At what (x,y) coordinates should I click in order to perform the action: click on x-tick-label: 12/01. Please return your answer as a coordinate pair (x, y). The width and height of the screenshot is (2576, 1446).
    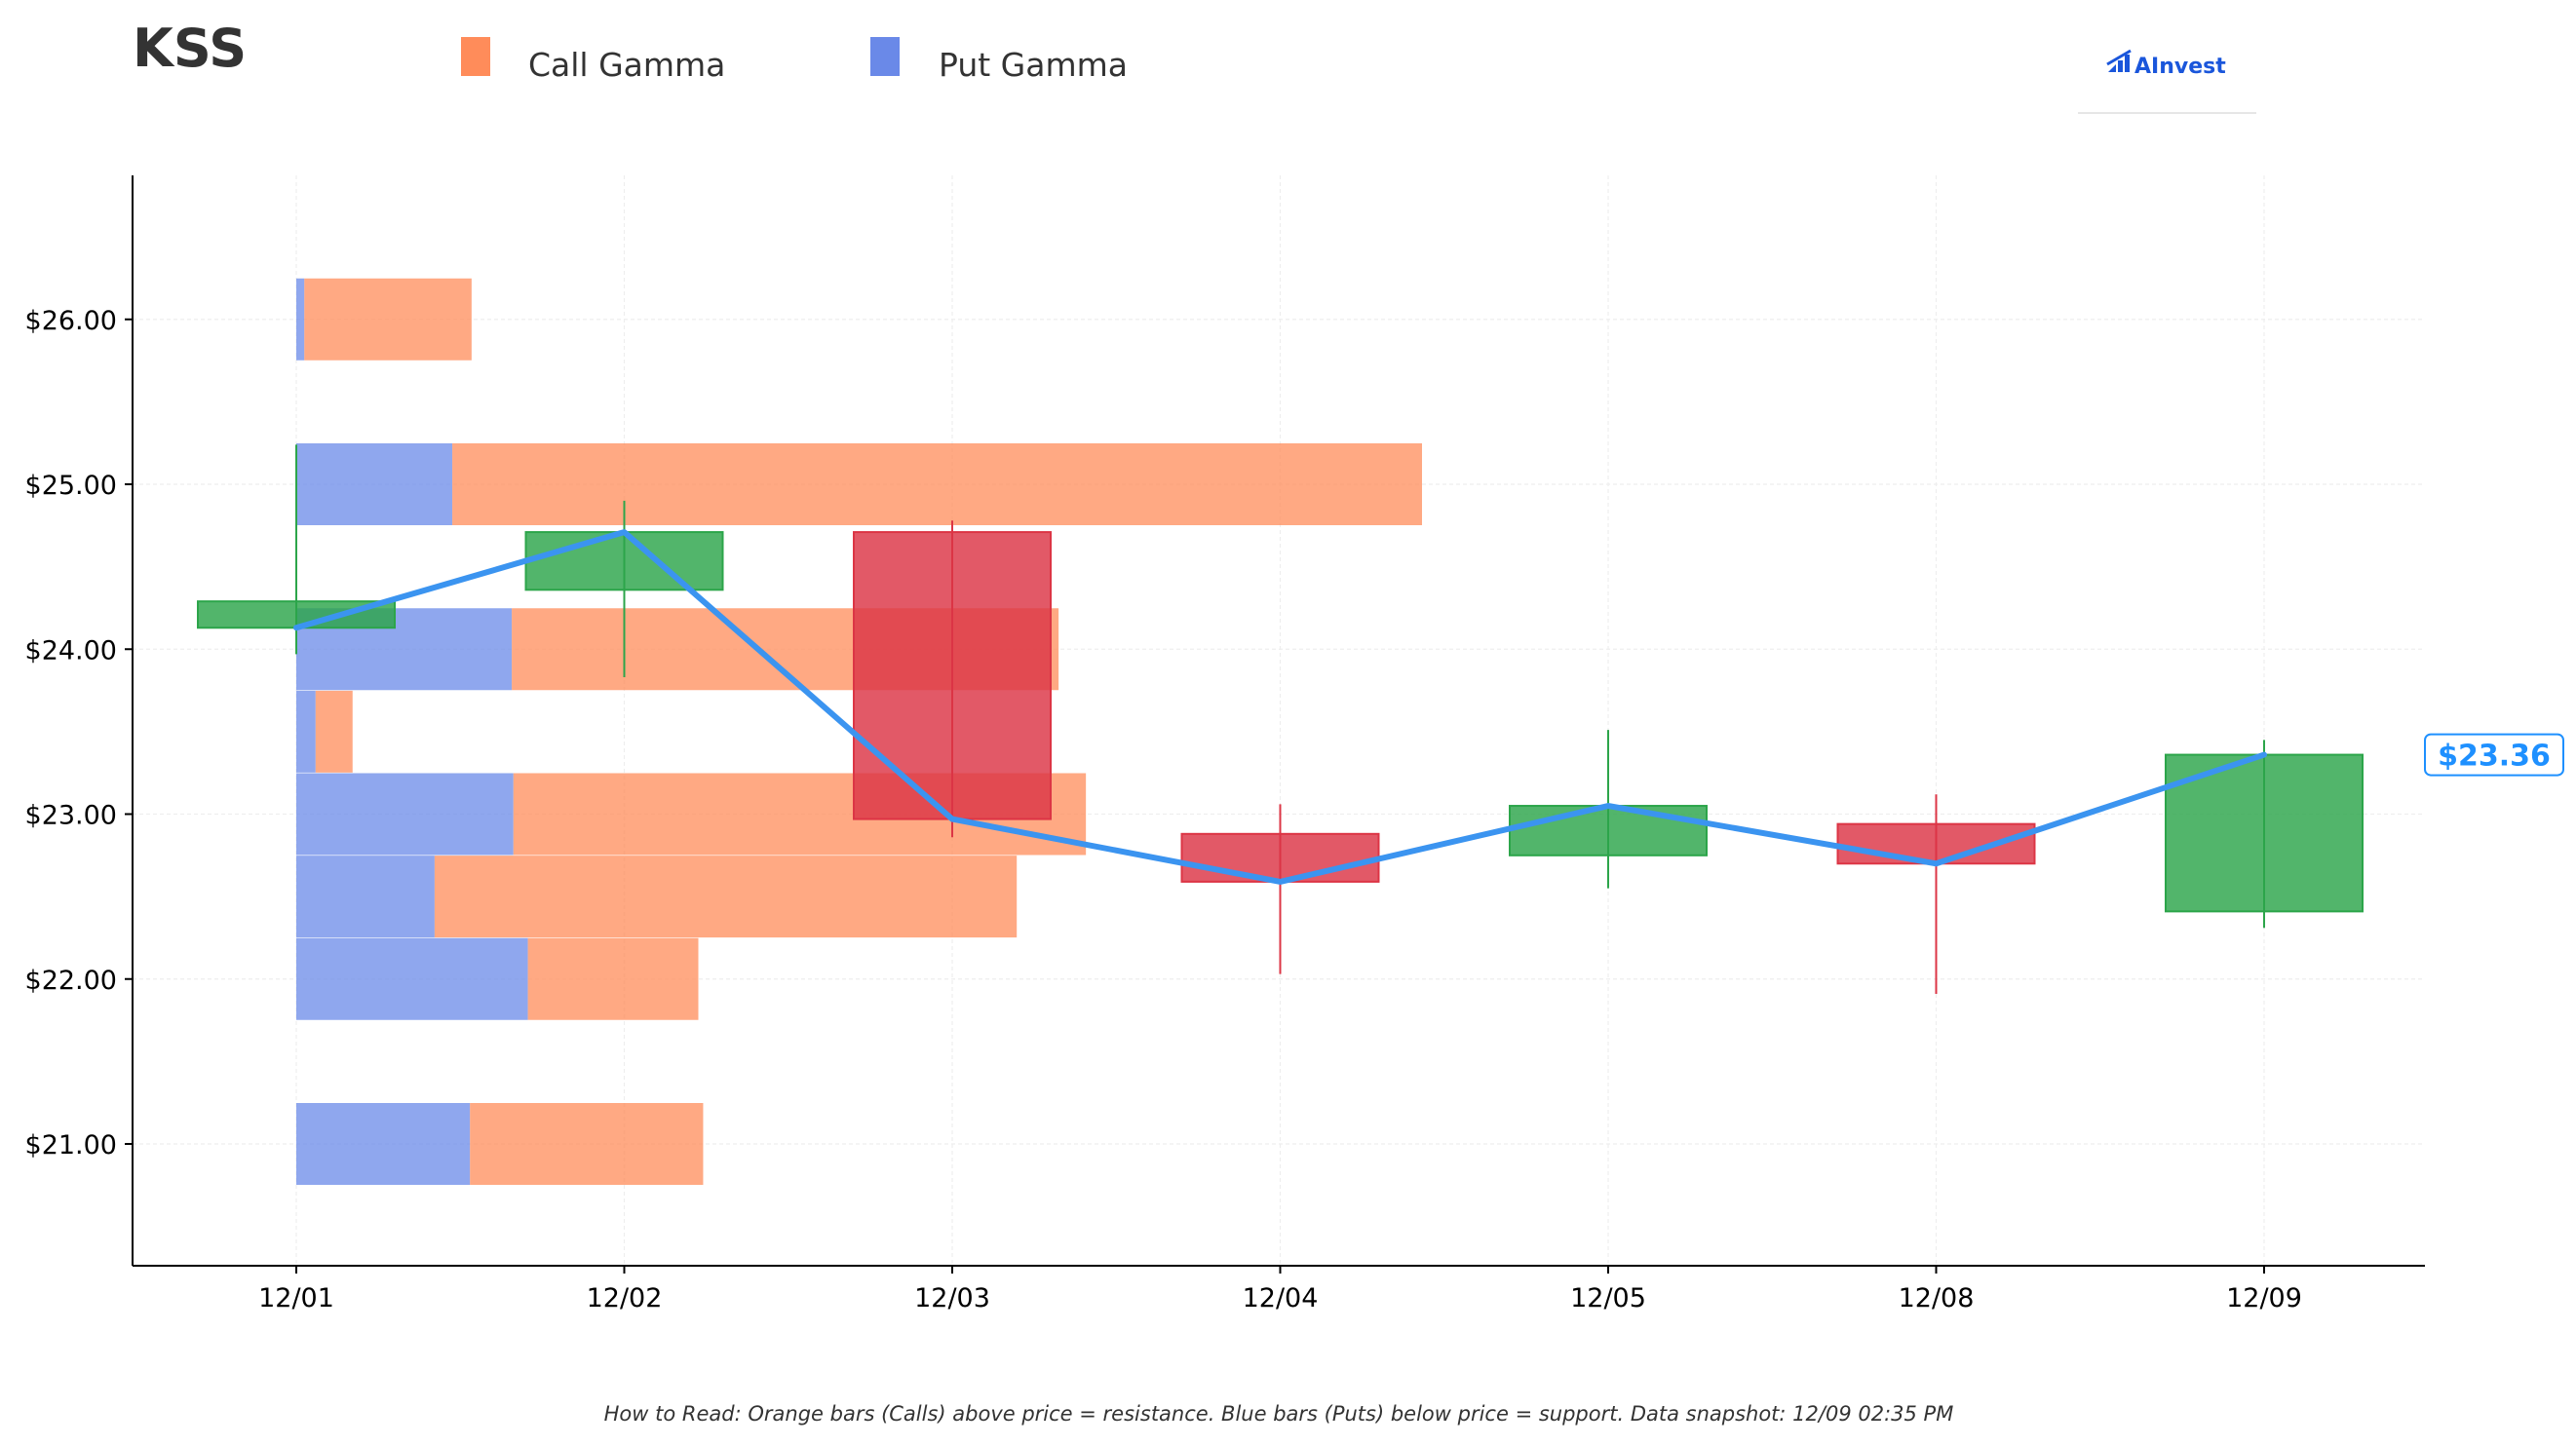
    Looking at the image, I should click on (296, 1298).